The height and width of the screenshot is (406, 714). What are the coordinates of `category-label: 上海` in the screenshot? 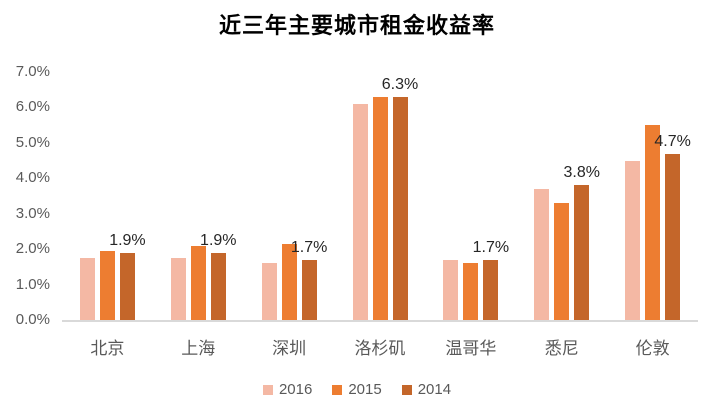 It's located at (198, 348).